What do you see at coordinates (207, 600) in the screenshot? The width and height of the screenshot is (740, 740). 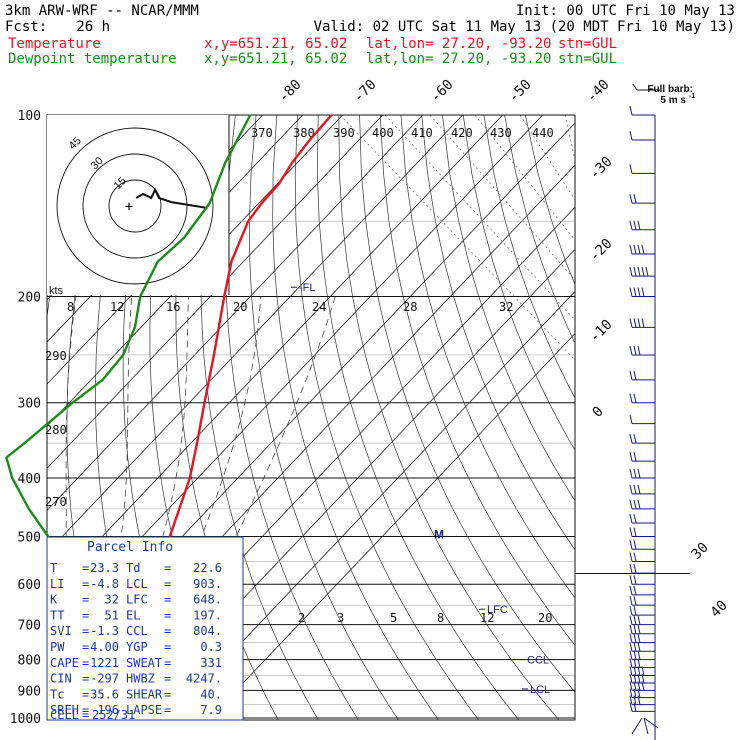 I see `parcel-value: 648.` at bounding box center [207, 600].